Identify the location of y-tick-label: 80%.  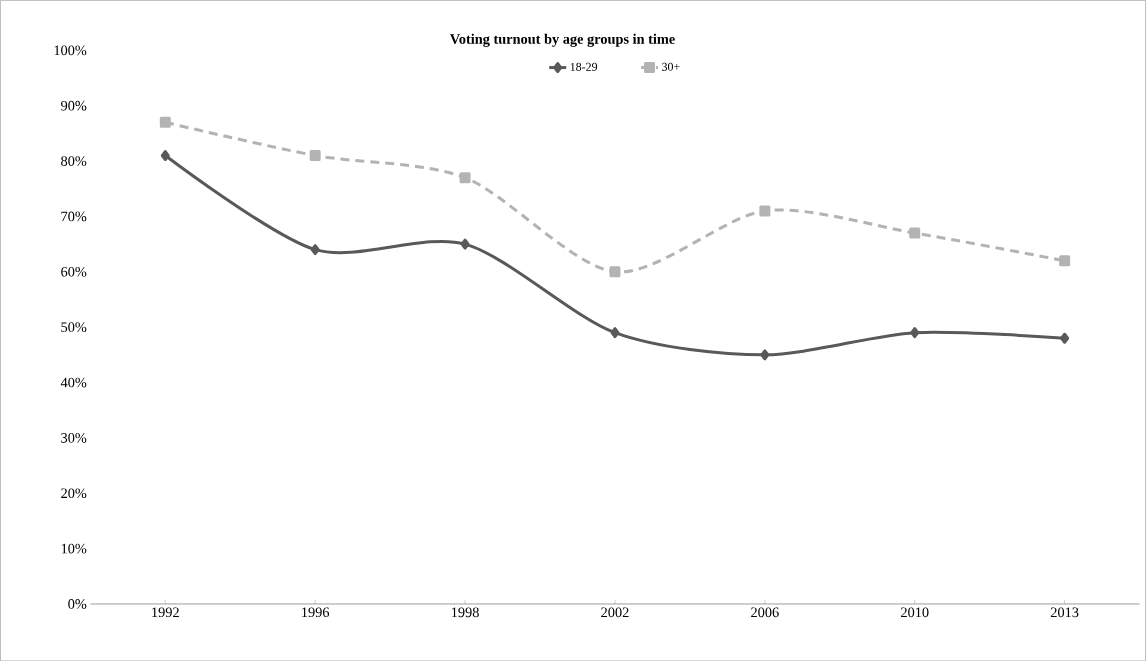
(74, 161).